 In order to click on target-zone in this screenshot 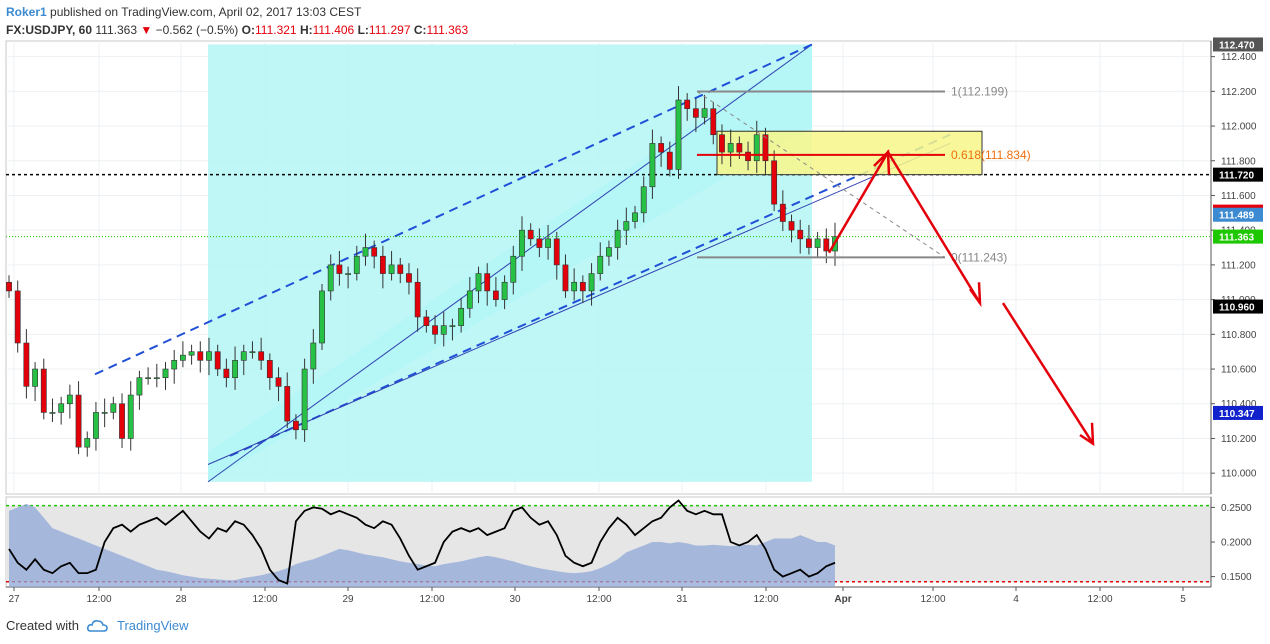, I will do `click(849, 153)`.